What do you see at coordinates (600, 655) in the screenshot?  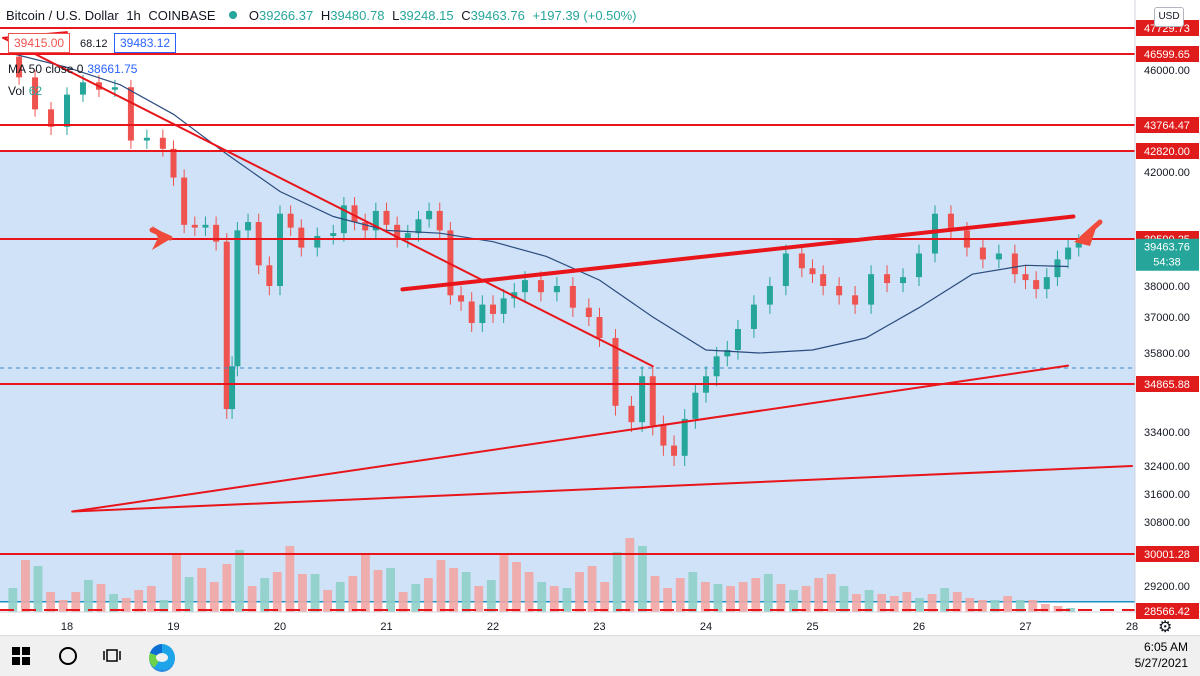 I see `windows-taskbar: 6:05 AM 5/27/2021` at bounding box center [600, 655].